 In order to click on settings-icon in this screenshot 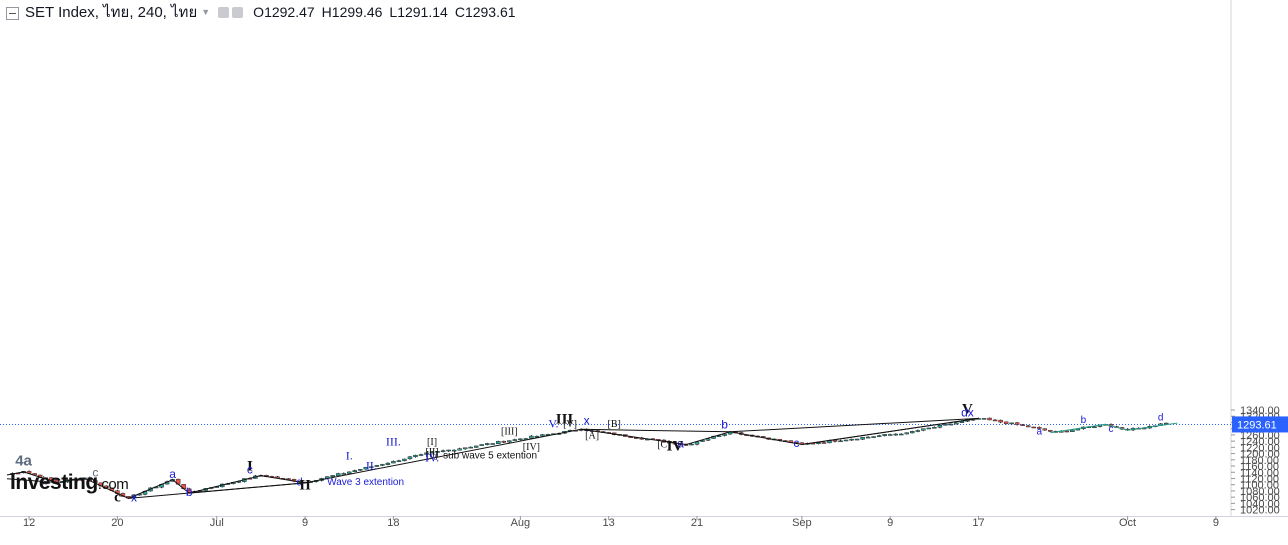, I will do `click(238, 12)`.